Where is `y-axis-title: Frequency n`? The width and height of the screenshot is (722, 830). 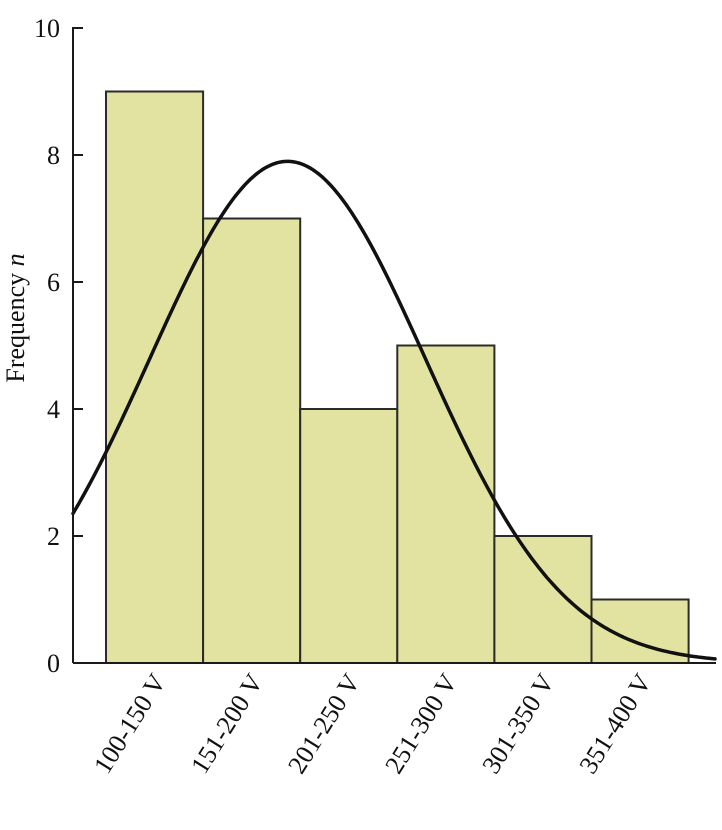
y-axis-title: Frequency n is located at coordinates (15, 317).